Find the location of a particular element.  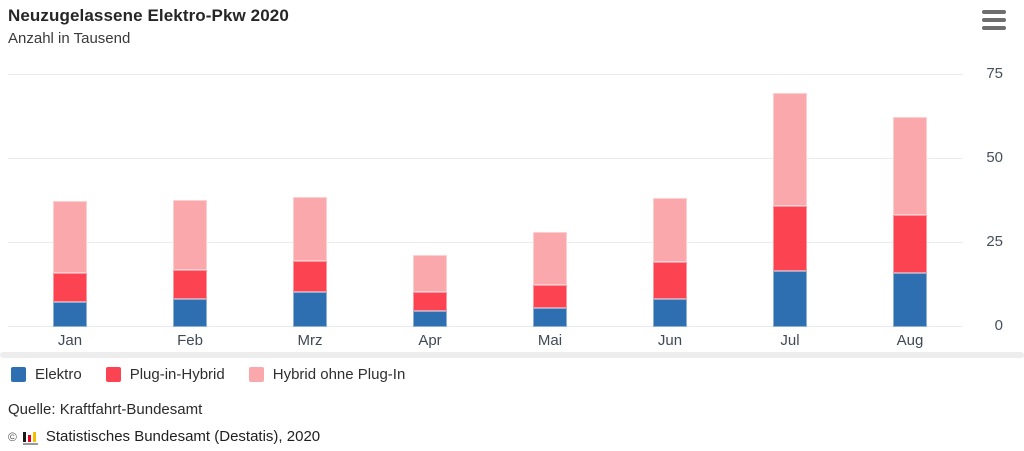

legend-label: Hybrid ohne Plug-In is located at coordinates (339, 374).